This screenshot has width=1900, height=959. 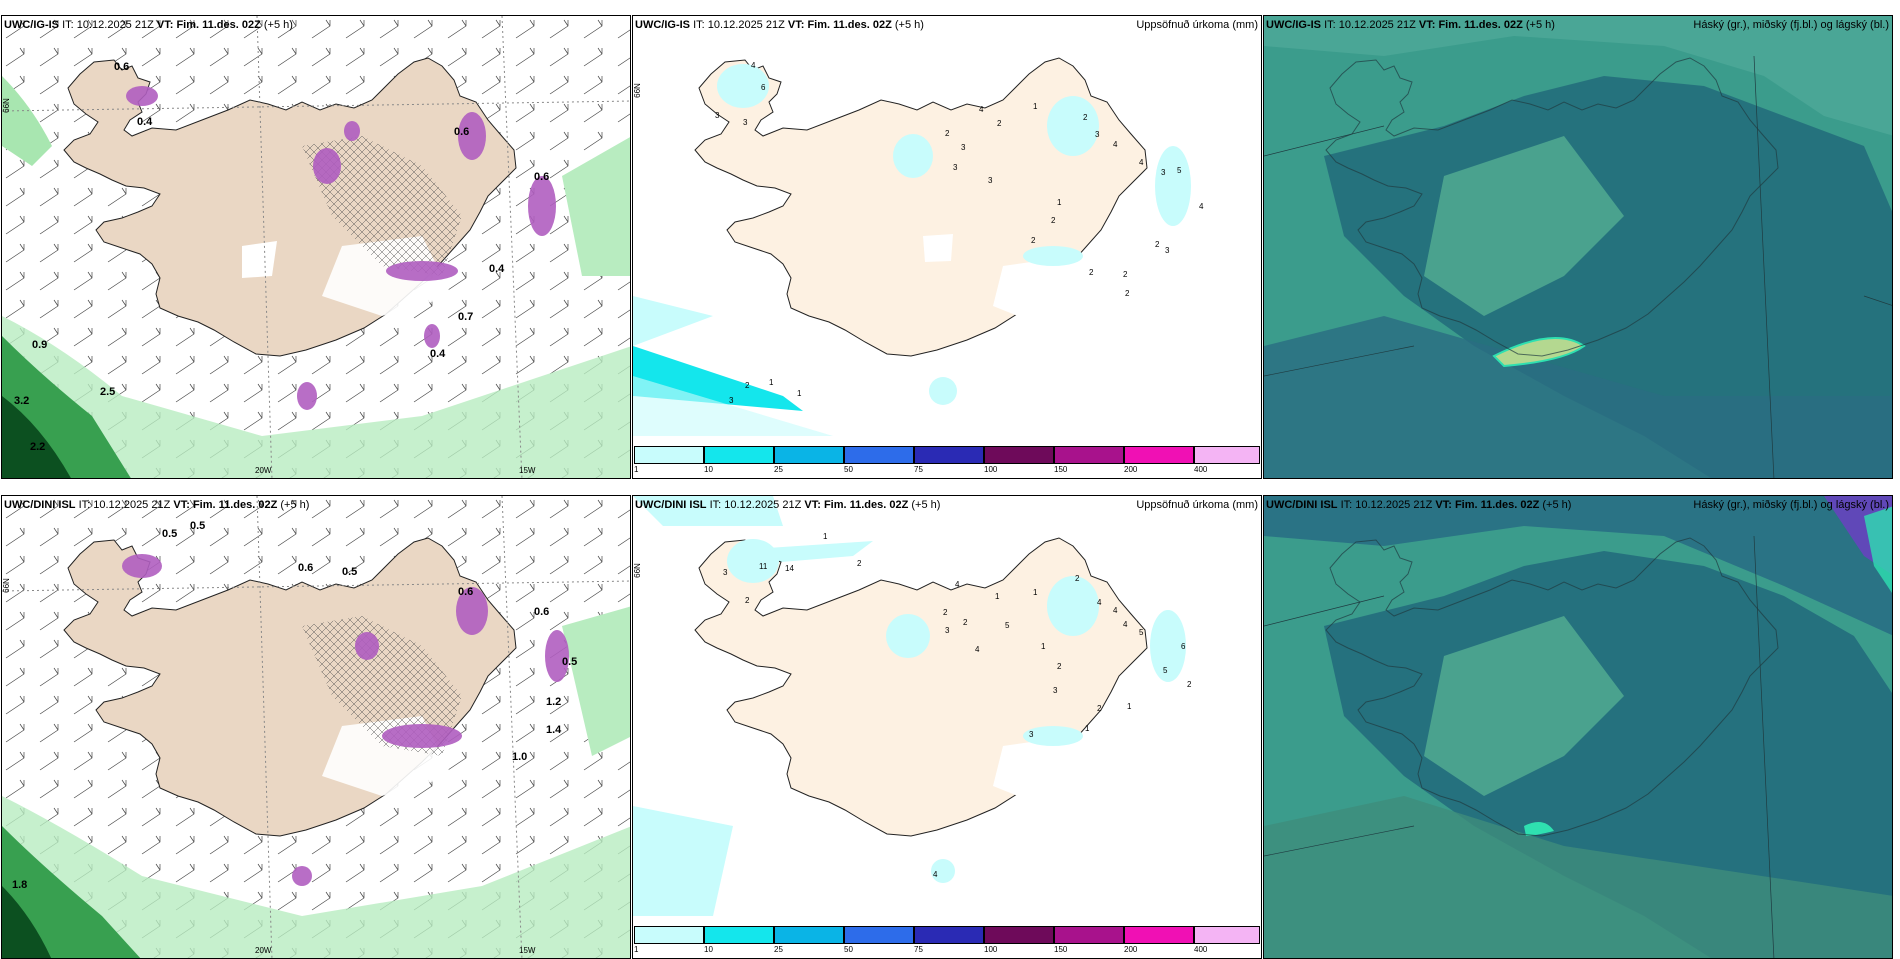 What do you see at coordinates (789, 568) in the screenshot?
I see `contour-label: 14` at bounding box center [789, 568].